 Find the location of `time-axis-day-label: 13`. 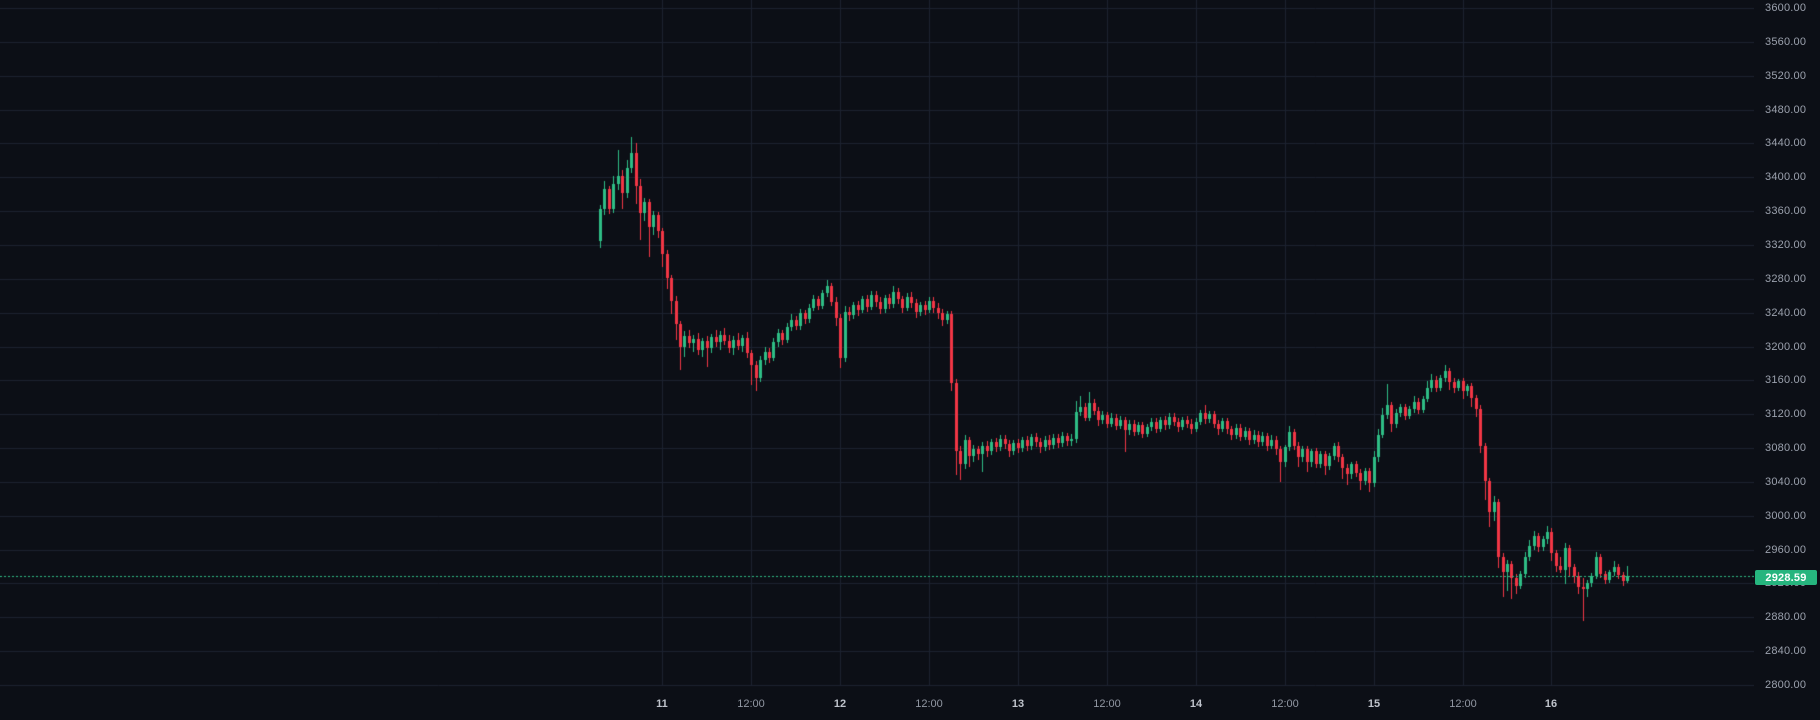

time-axis-day-label: 13 is located at coordinates (1018, 704).